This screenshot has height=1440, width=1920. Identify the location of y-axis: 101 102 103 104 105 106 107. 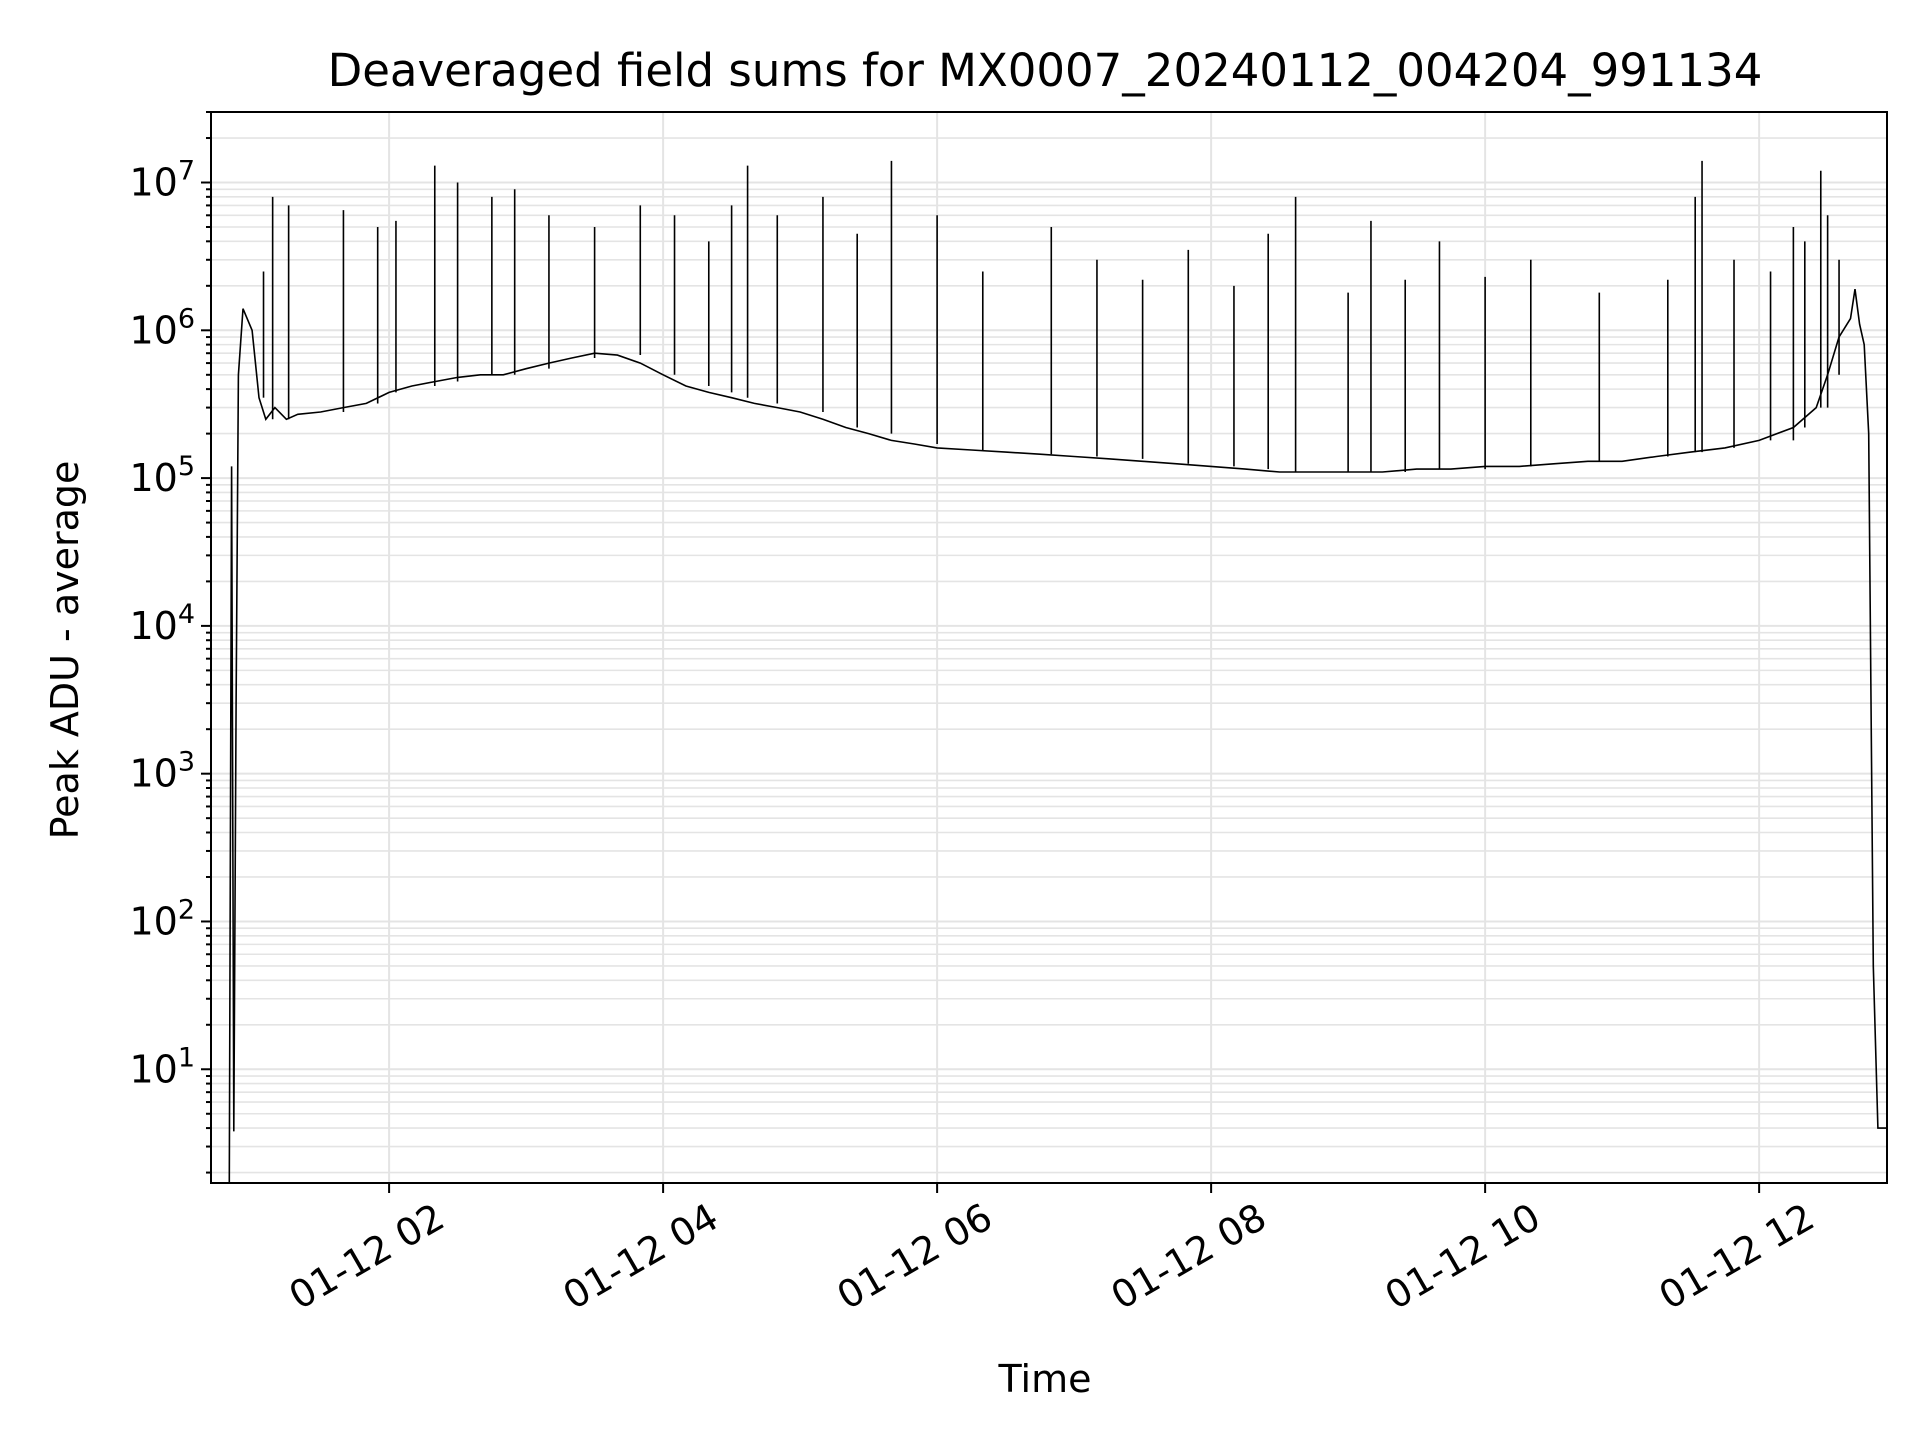
(170, 642).